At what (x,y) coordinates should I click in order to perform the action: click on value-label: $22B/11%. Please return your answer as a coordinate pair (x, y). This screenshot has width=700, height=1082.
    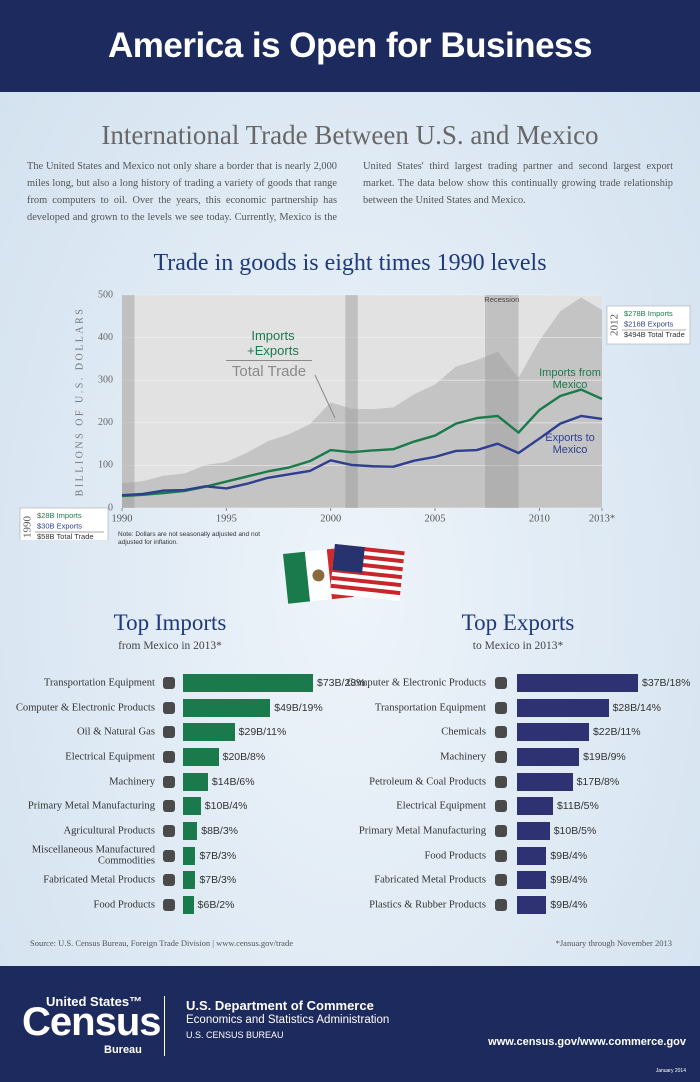
    Looking at the image, I should click on (616, 732).